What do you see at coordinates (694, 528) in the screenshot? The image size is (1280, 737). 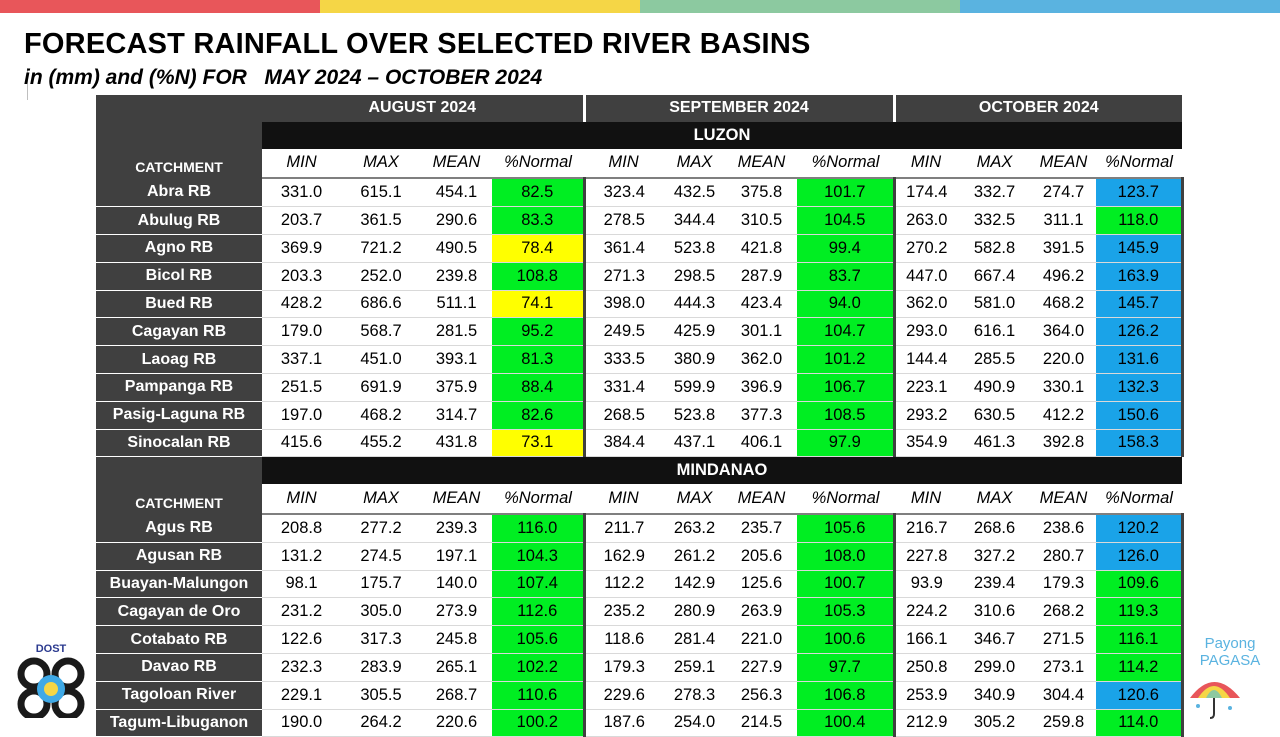 I see `rainfall-value-cell: 263.2` at bounding box center [694, 528].